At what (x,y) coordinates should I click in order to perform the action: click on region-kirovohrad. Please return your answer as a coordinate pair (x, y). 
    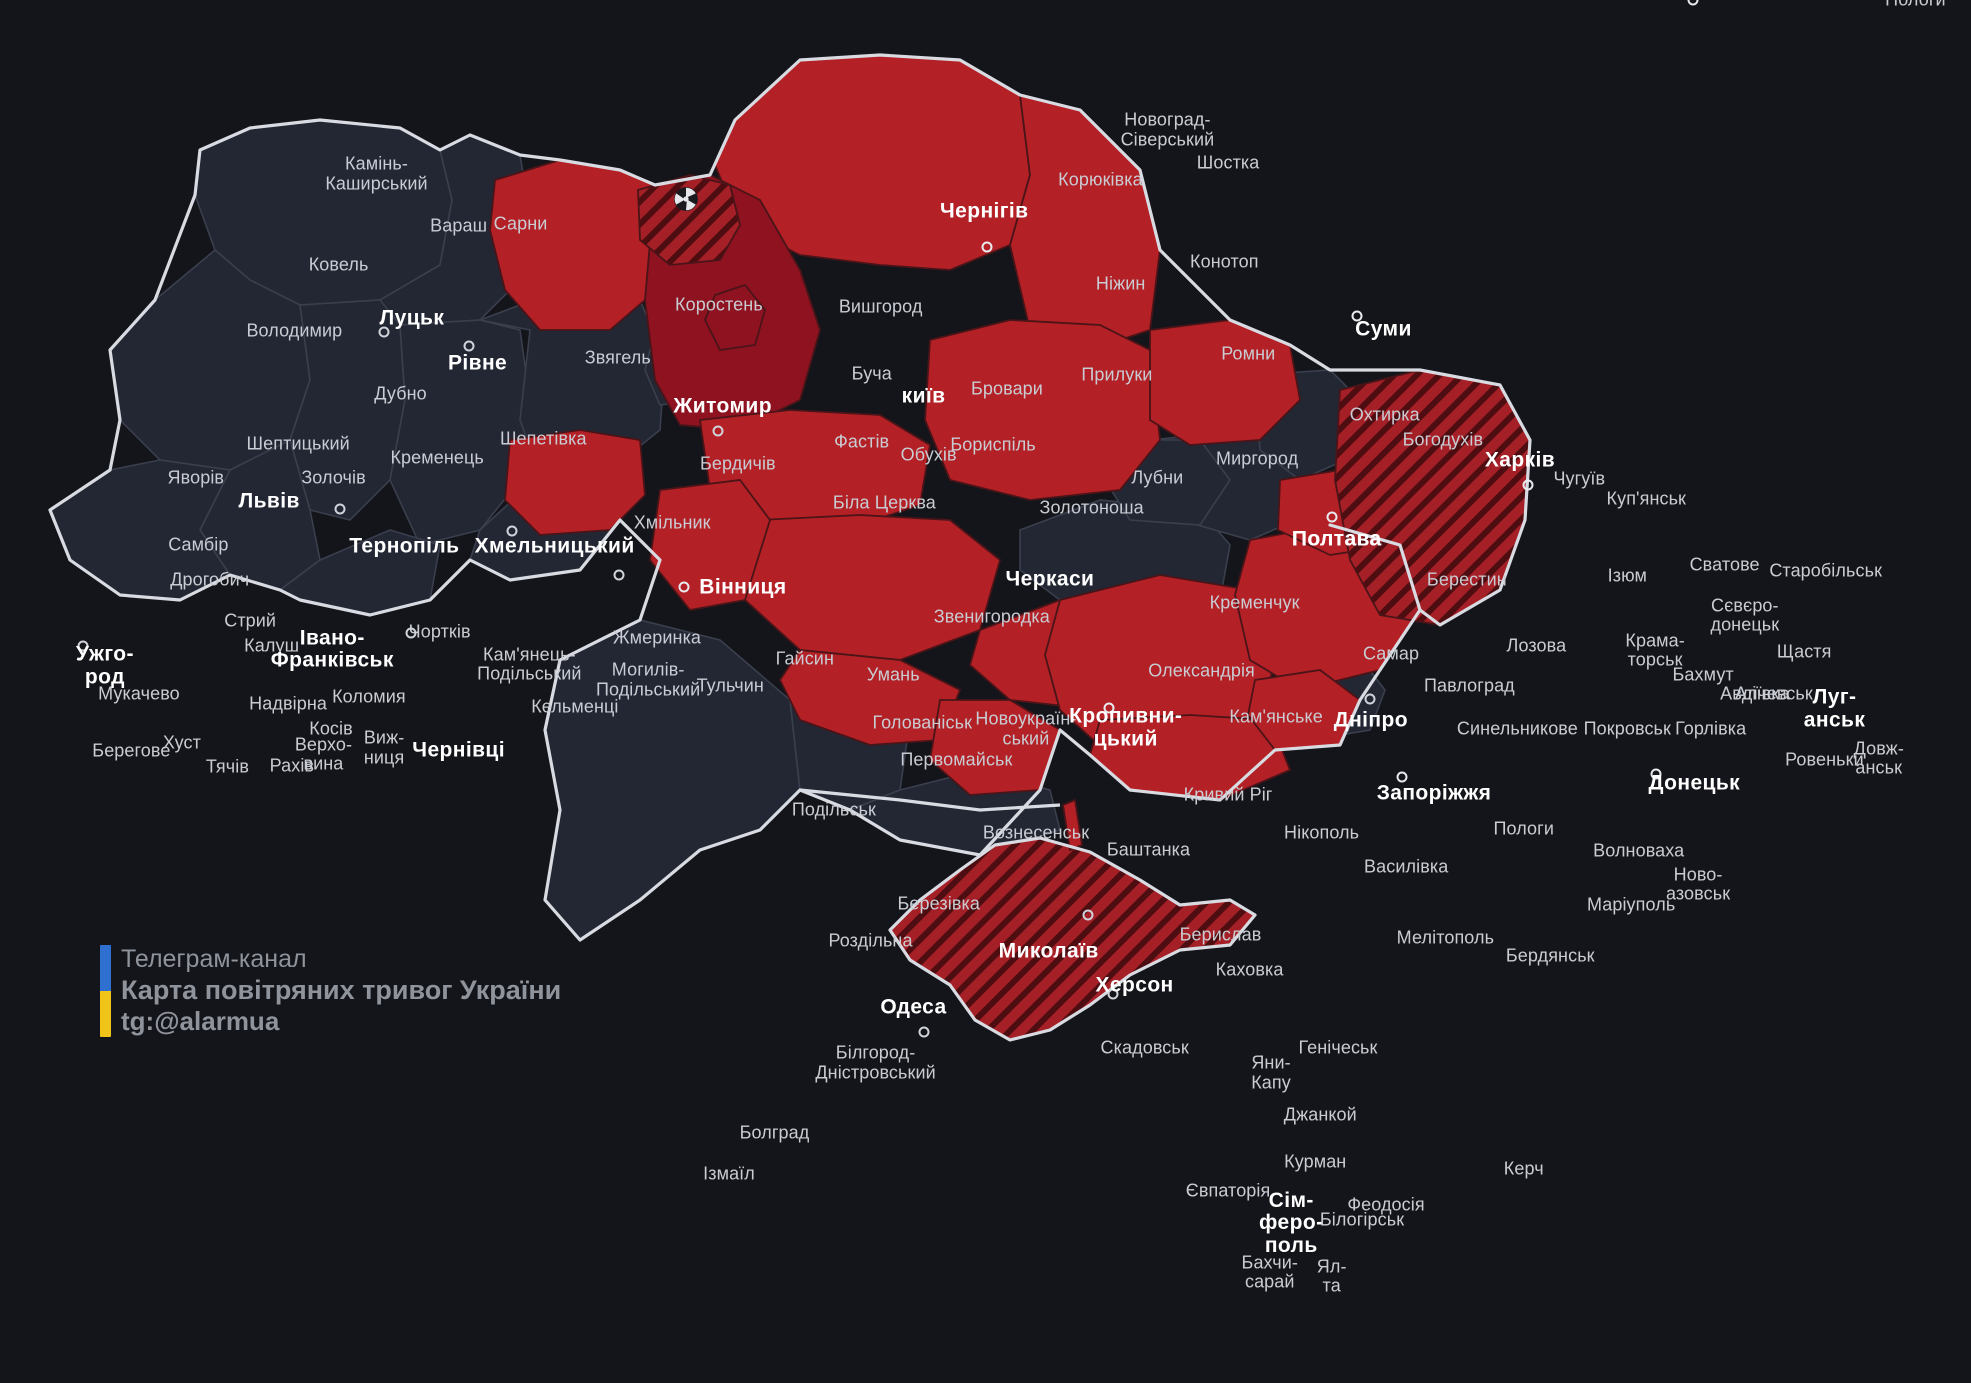
    Looking at the image, I should click on (873, 587).